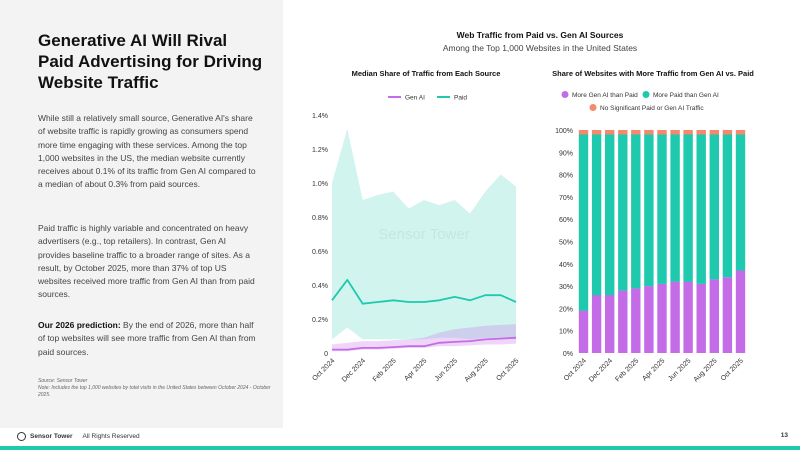 The height and width of the screenshot is (450, 800). I want to click on sensor-tower-logo-icon, so click(21, 436).